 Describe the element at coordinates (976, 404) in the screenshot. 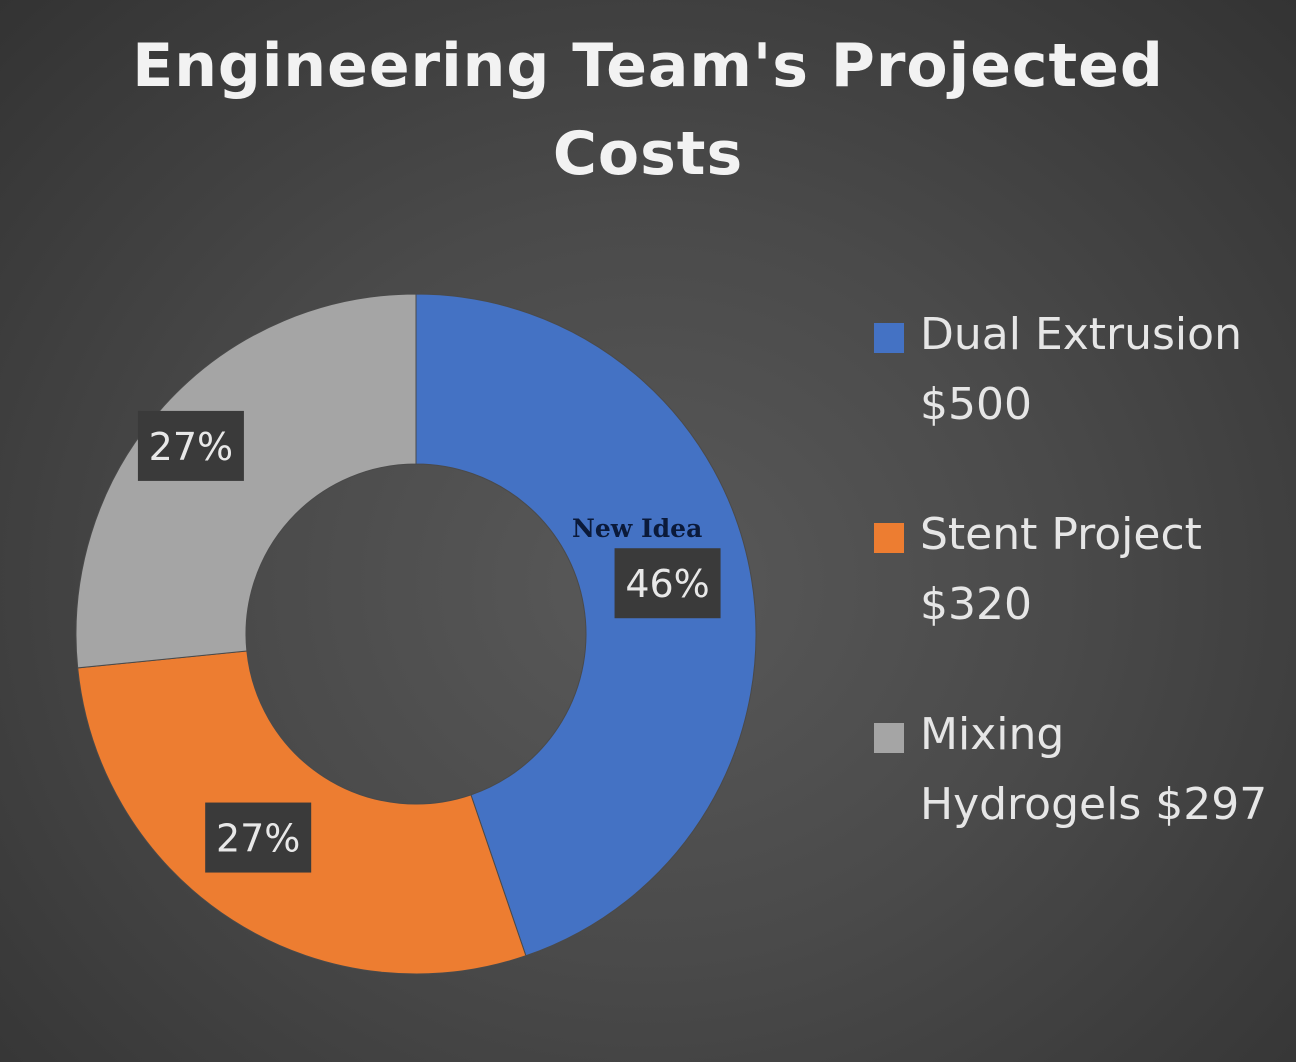

I see `legend-label-dual-extrusion-line-2: $500` at that location.